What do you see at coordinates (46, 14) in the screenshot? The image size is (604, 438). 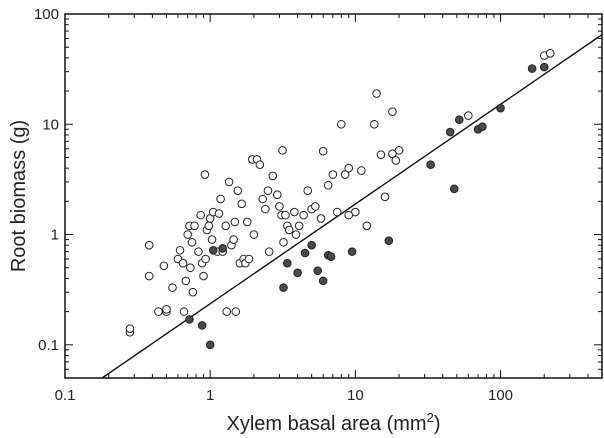 I see `y-tick-label: 100` at bounding box center [46, 14].